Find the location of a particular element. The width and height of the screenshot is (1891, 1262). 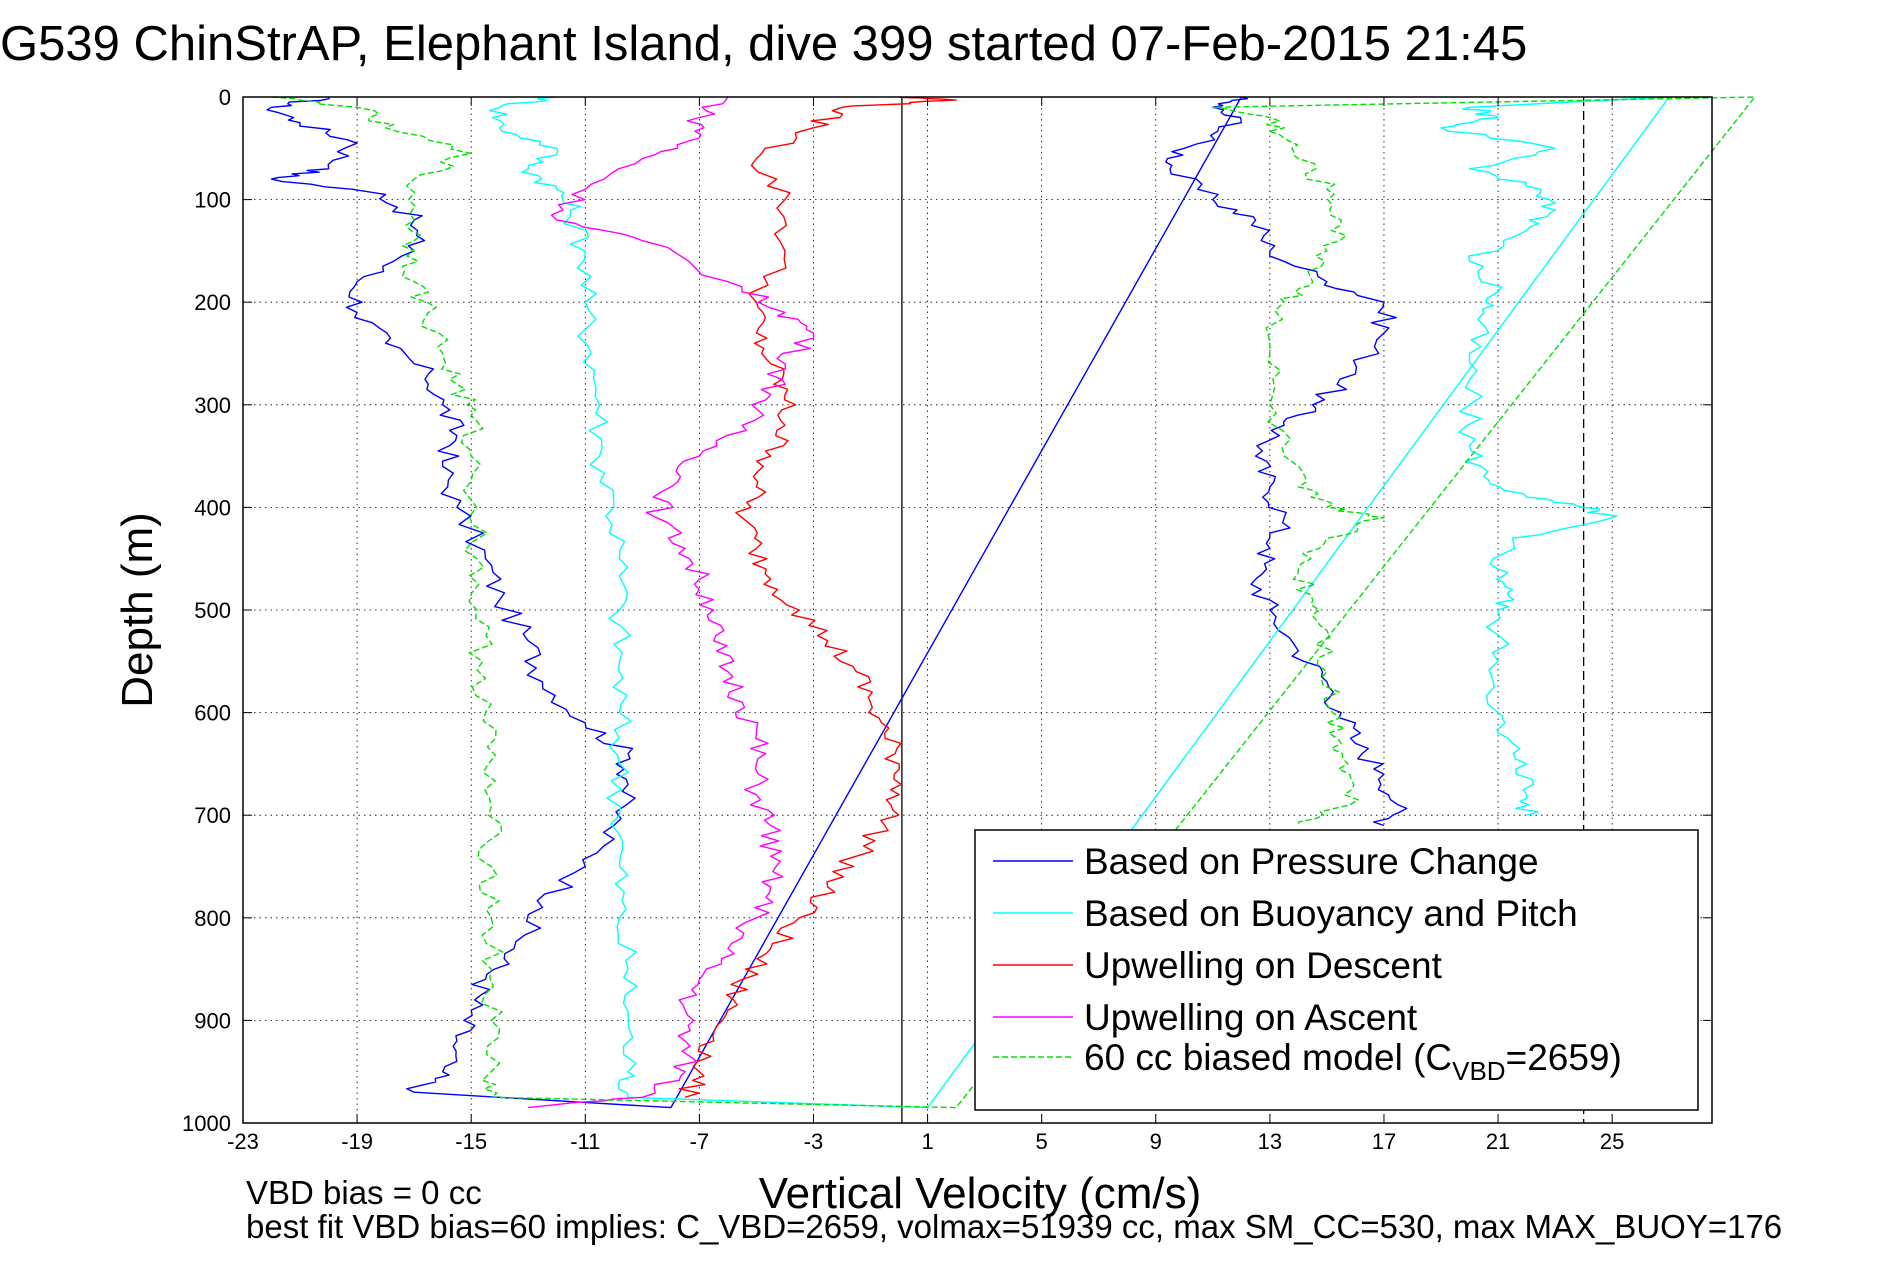

legend-label: Based on Buoyancy and Pitch is located at coordinates (1331, 913).